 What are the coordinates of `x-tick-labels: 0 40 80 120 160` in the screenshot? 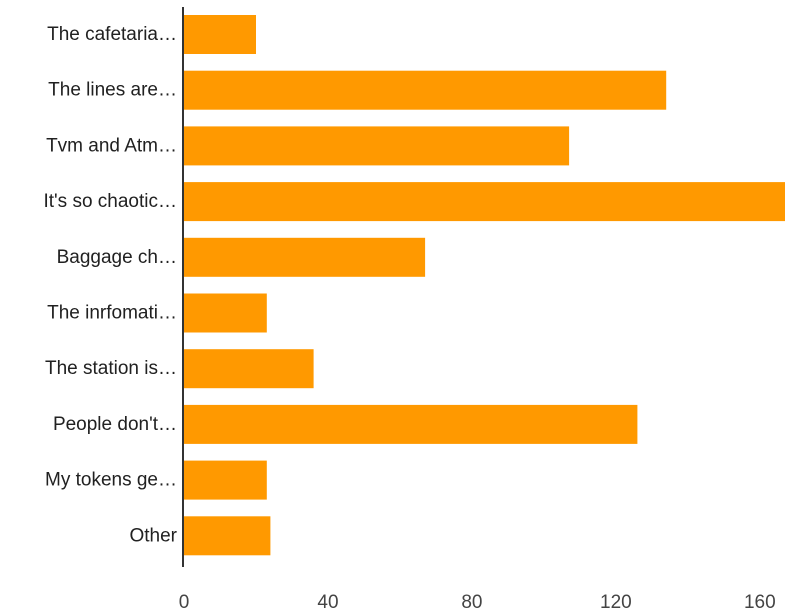 It's located at (477, 601).